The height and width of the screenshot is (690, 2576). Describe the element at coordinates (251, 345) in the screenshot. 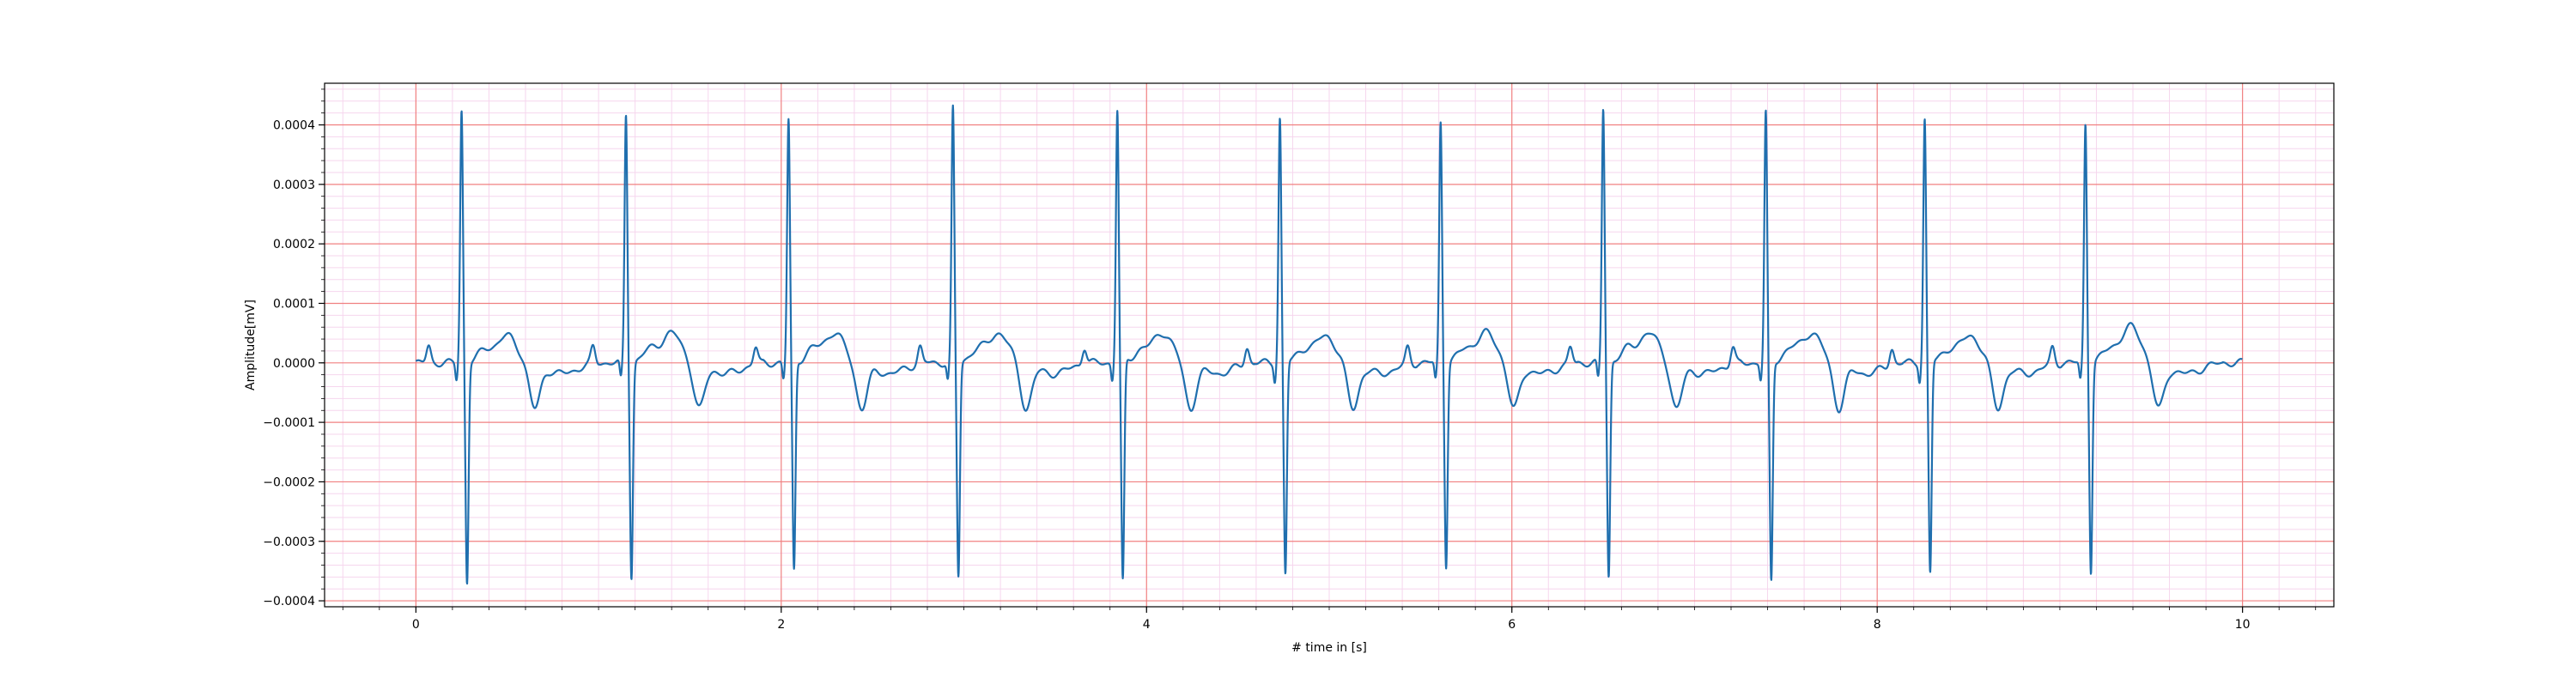

I see `y-axis-label: Amplitude[mV]` at that location.